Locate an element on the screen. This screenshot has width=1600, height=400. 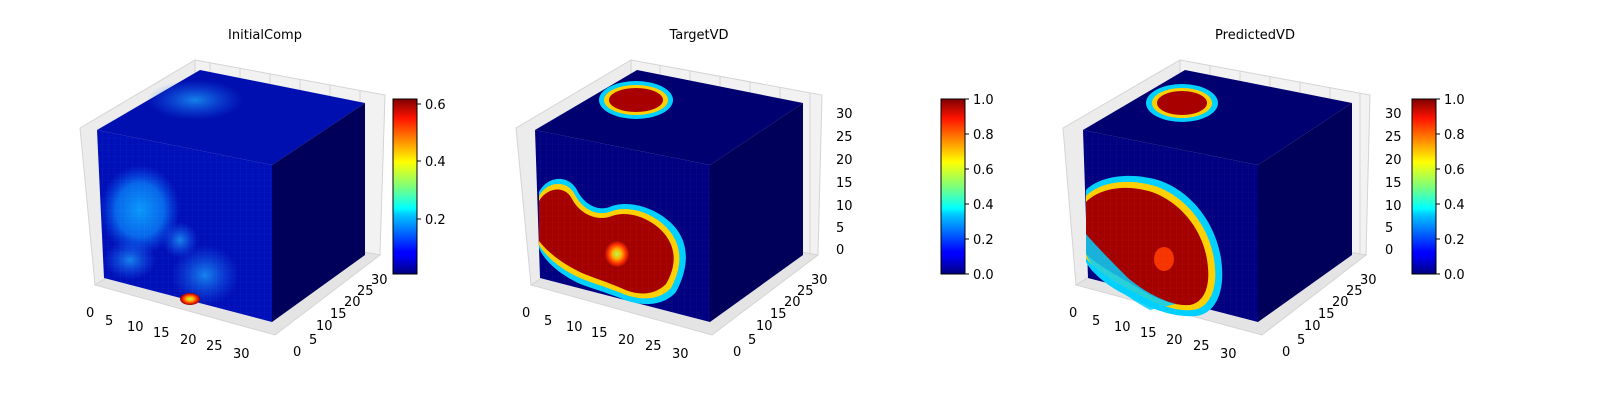
panel-title: PredictedVD is located at coordinates (1255, 35).